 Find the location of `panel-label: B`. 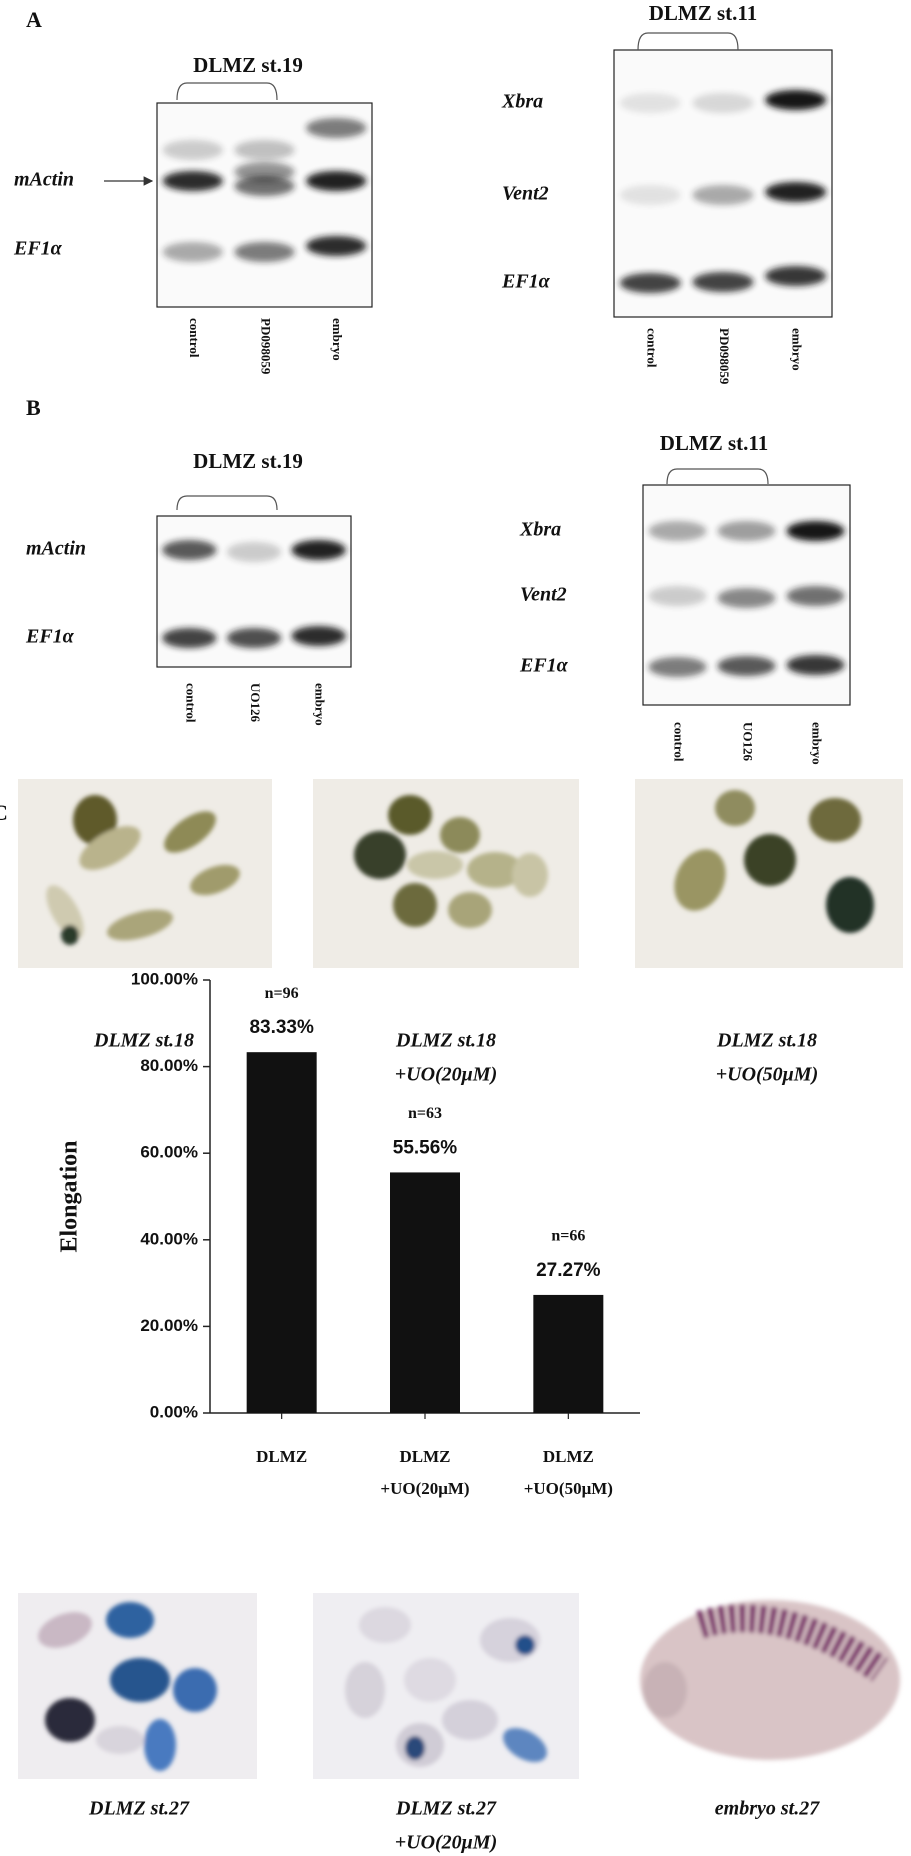

panel-label: B is located at coordinates (33, 407).